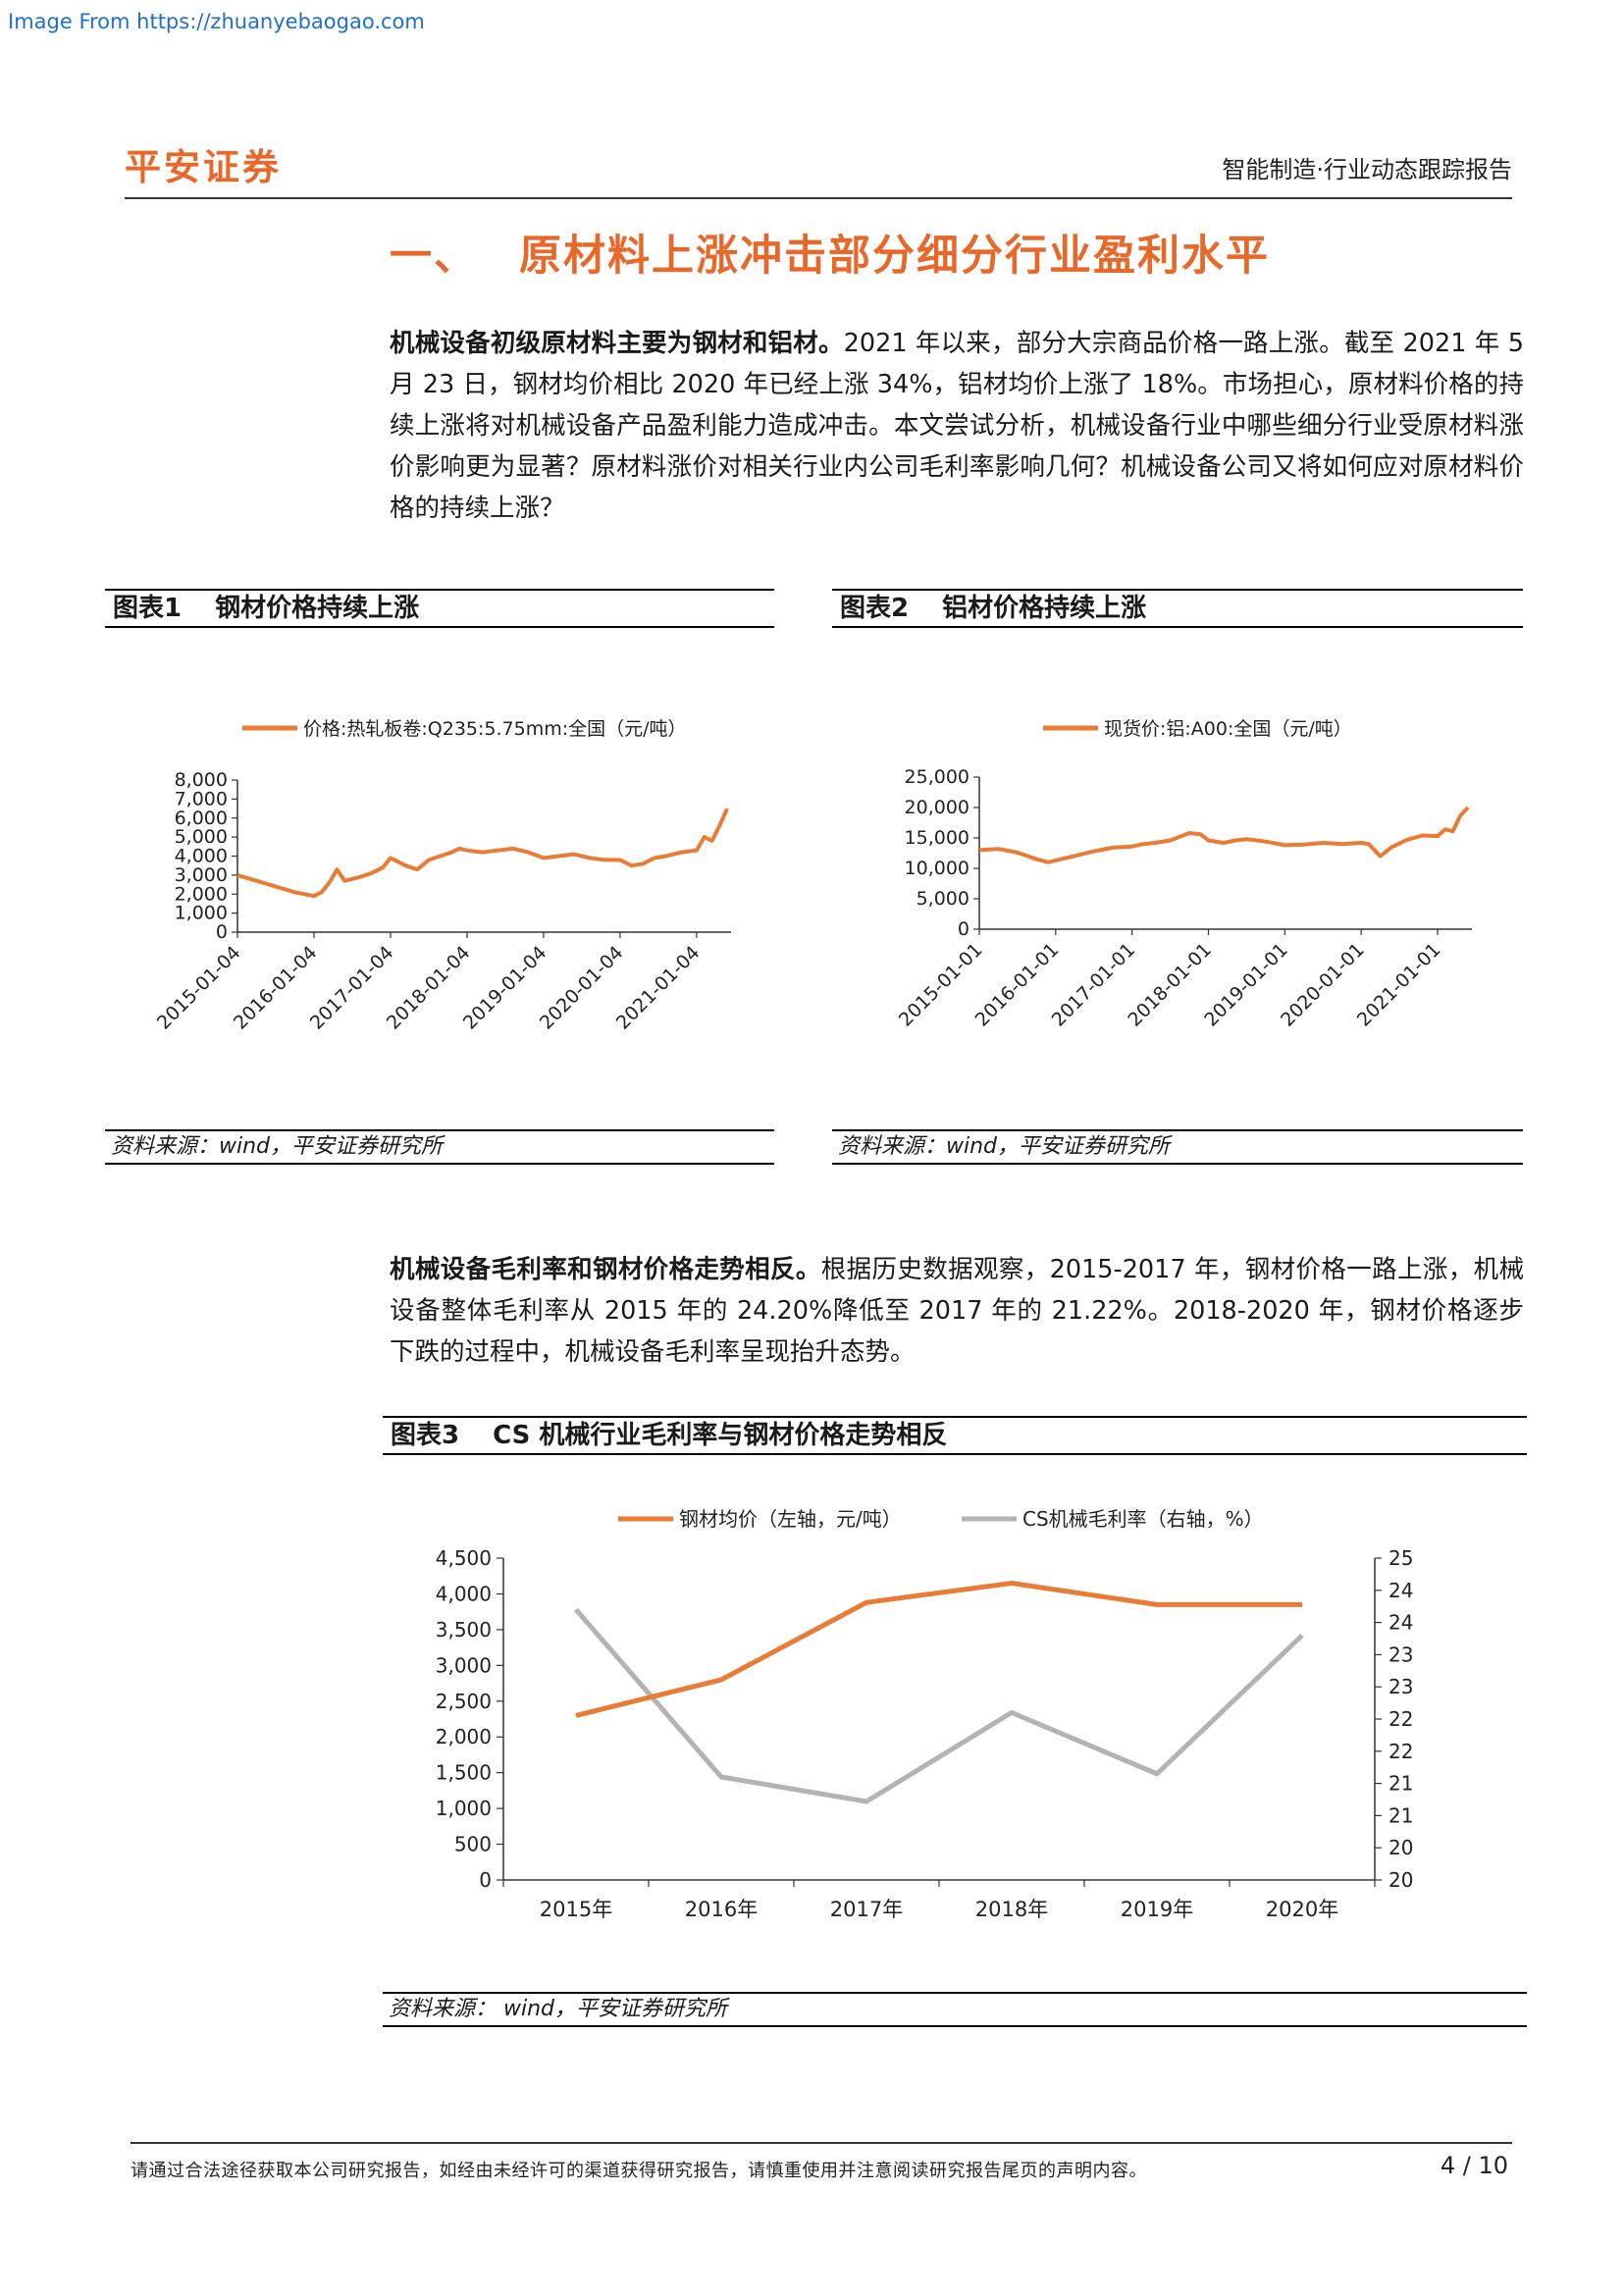  I want to click on aluminum-chart-y-tick-label: 5,000, so click(943, 899).